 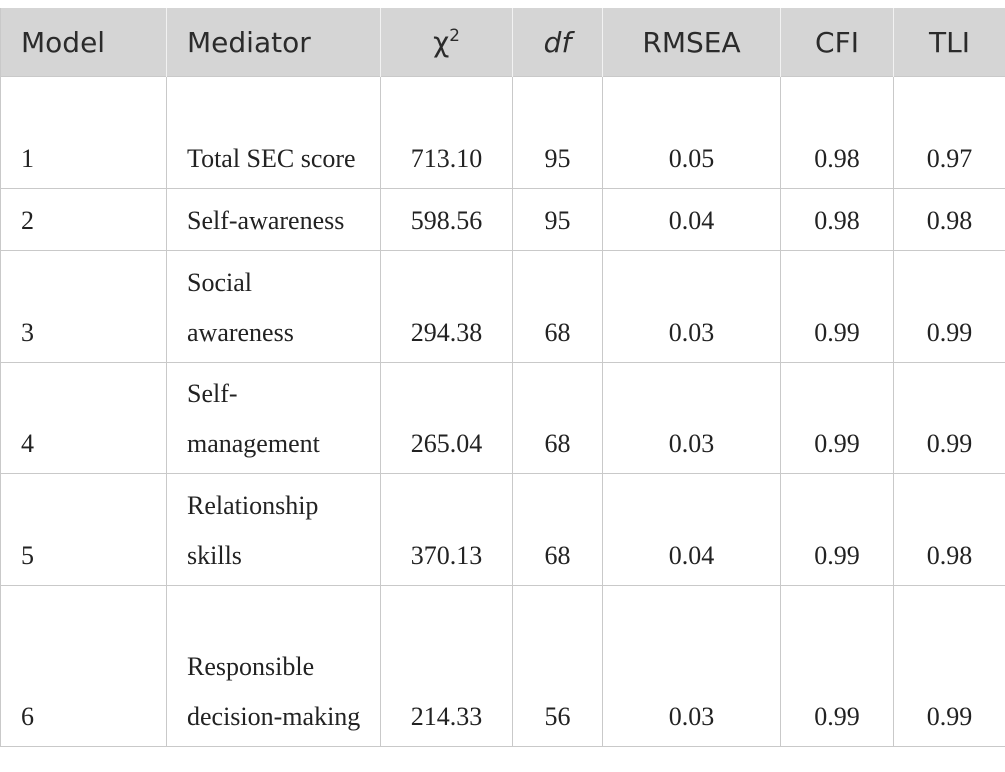 What do you see at coordinates (84, 530) in the screenshot?
I see `table-cell: 5` at bounding box center [84, 530].